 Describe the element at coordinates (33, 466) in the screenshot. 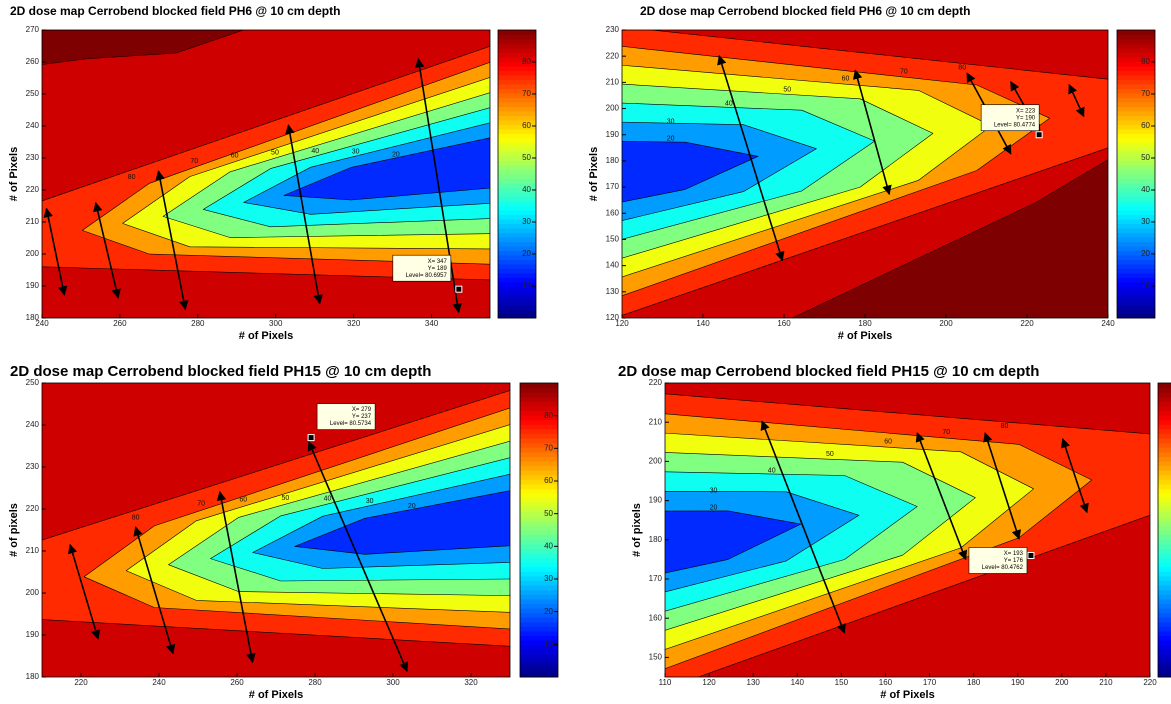

I see `y-tick-label: 230` at that location.